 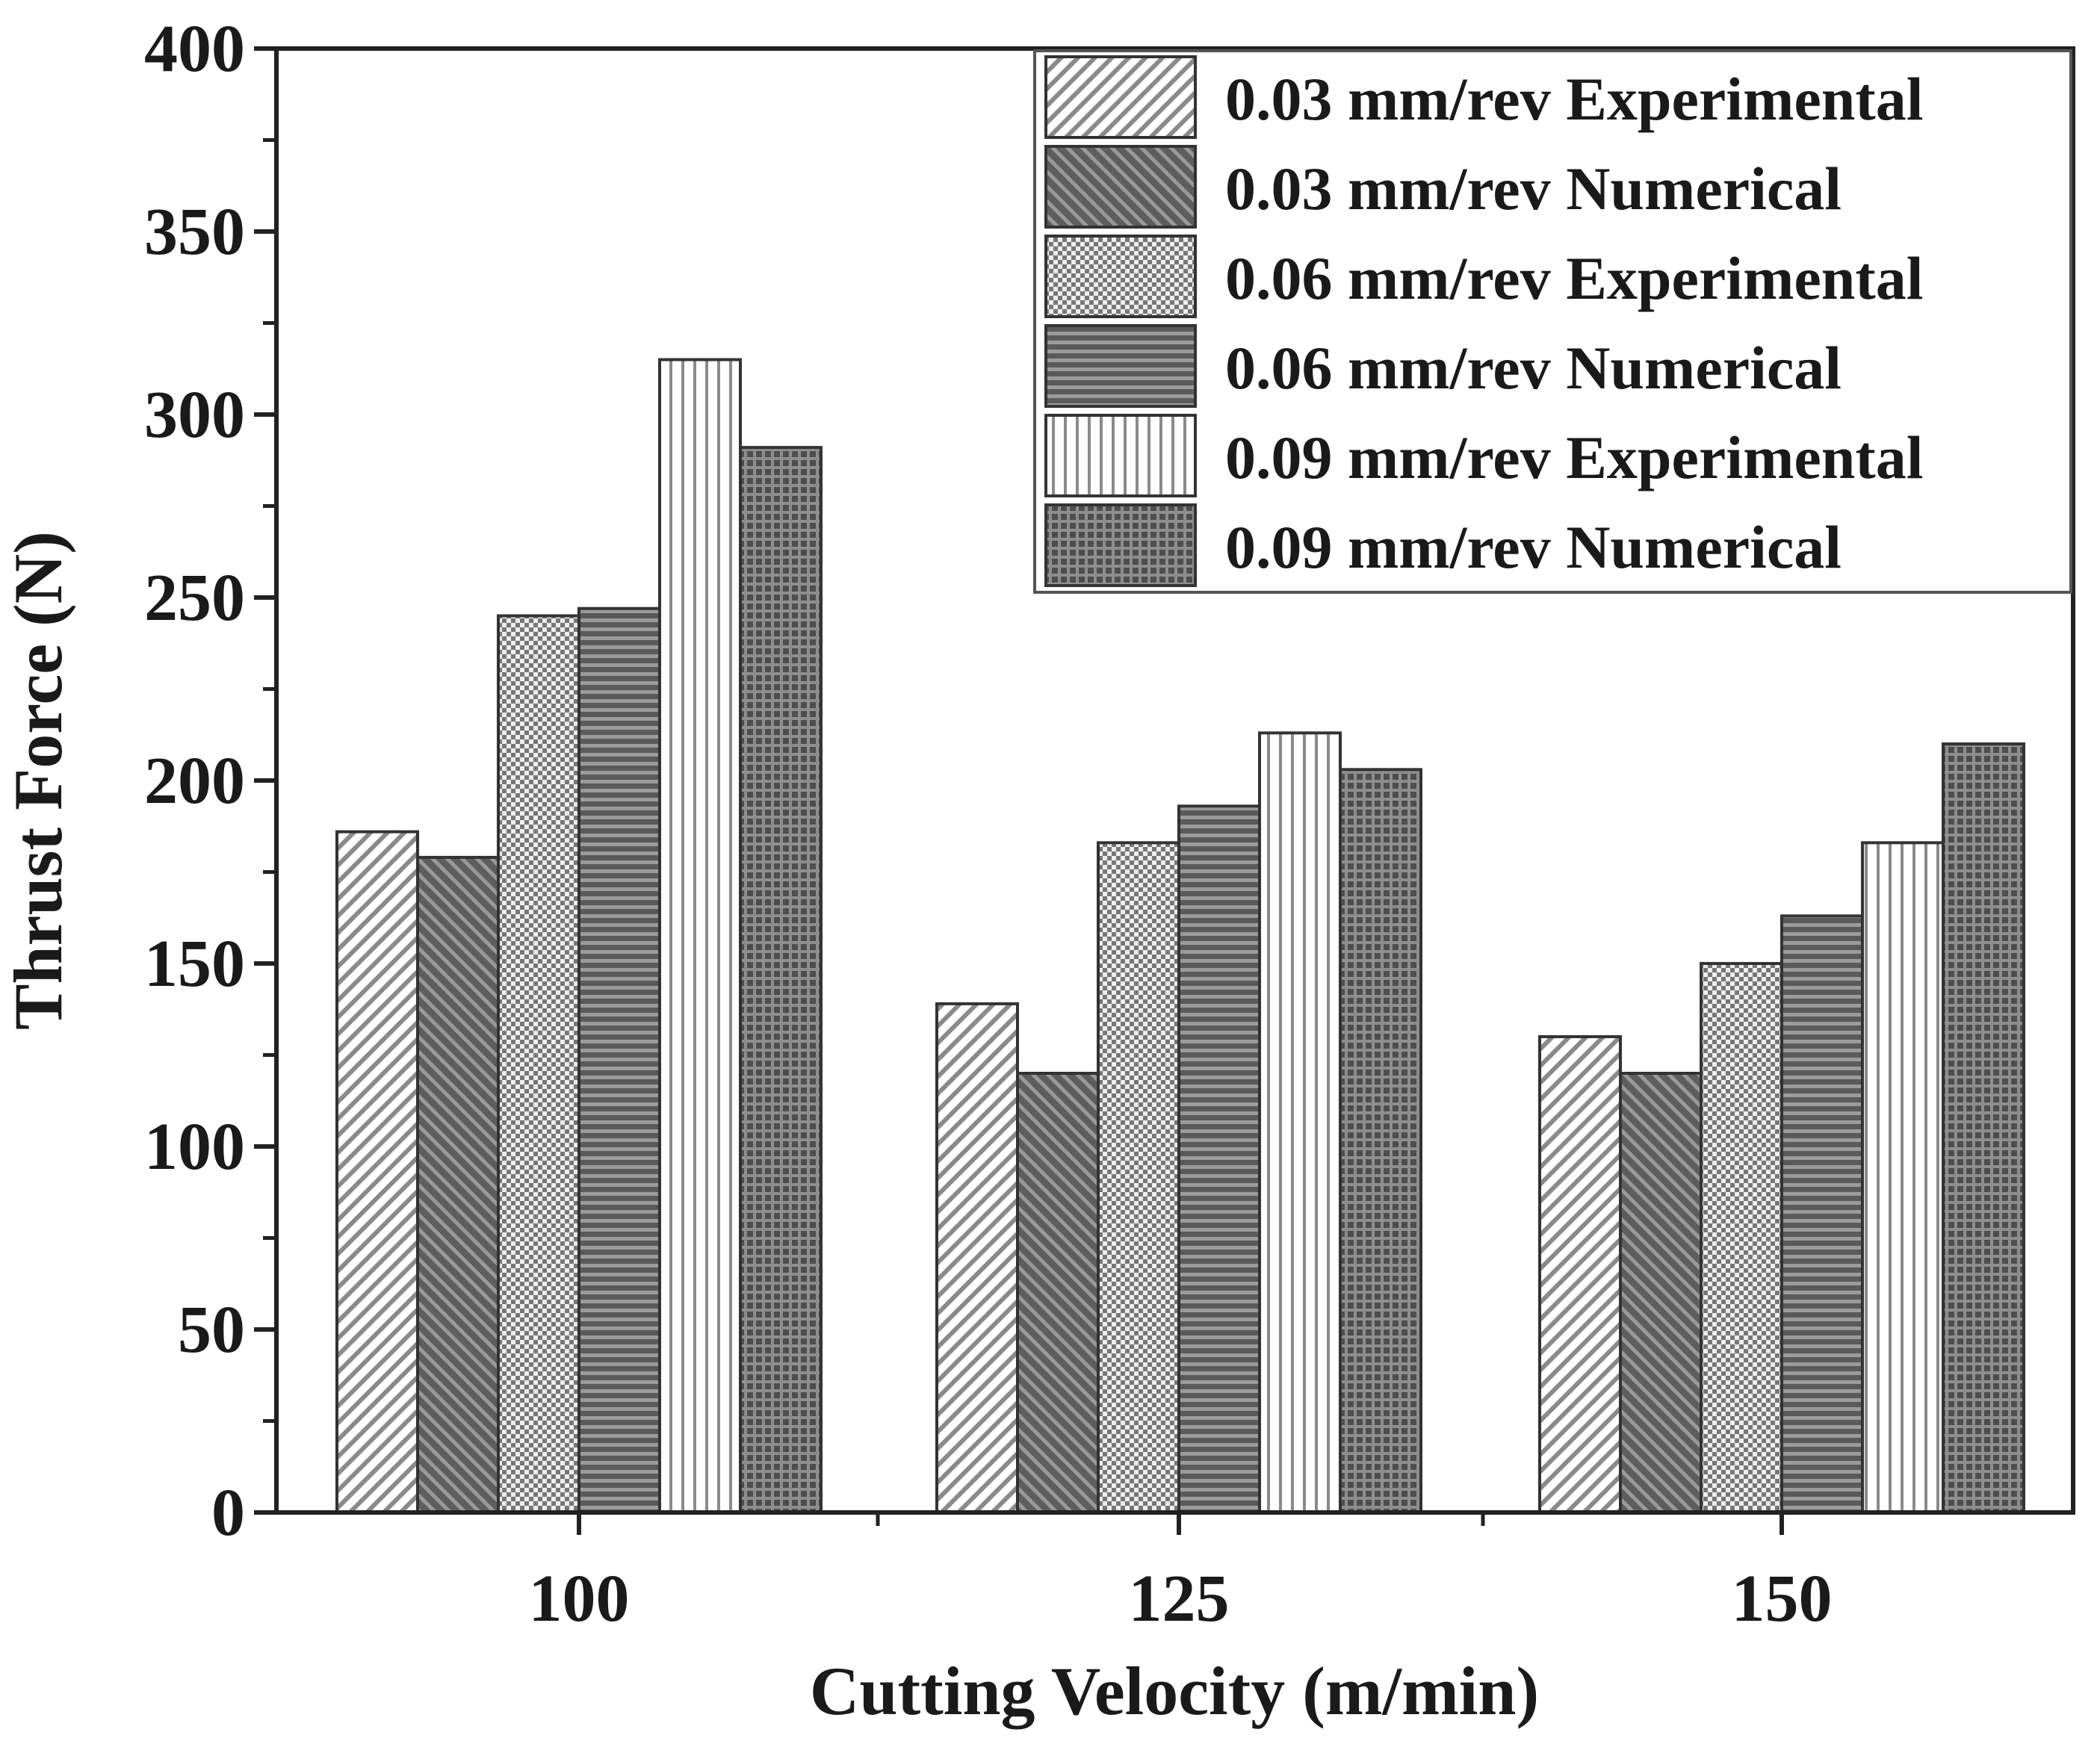 I want to click on x-tick-label-100: 100, so click(x=579, y=1599).